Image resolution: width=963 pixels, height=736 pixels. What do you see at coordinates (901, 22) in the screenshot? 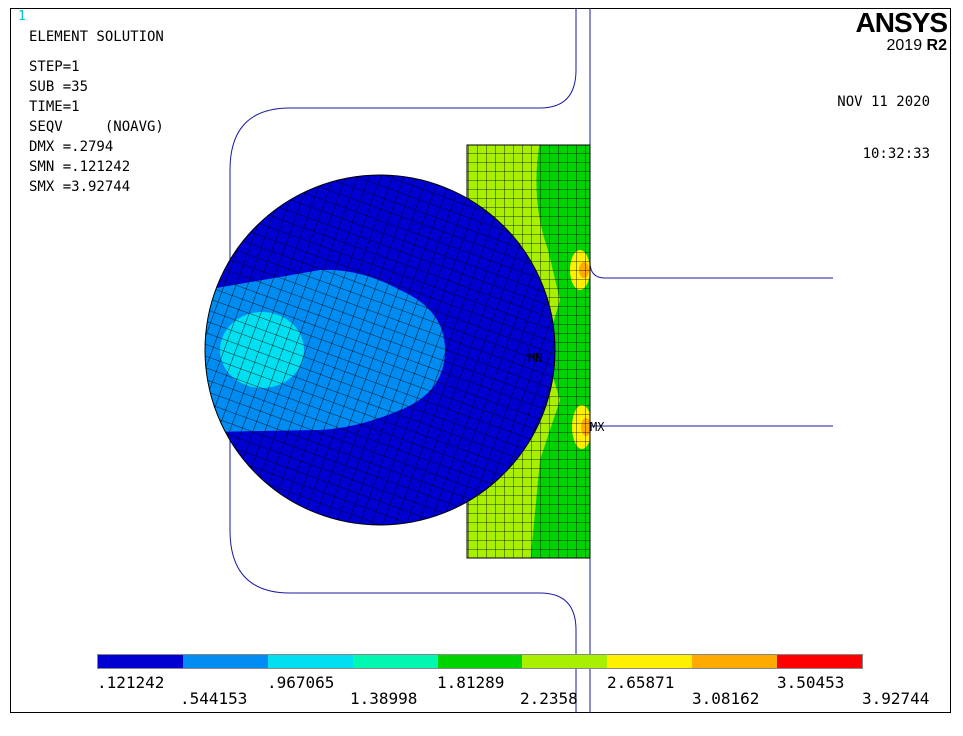
I see `logo-name: ANSYS` at bounding box center [901, 22].